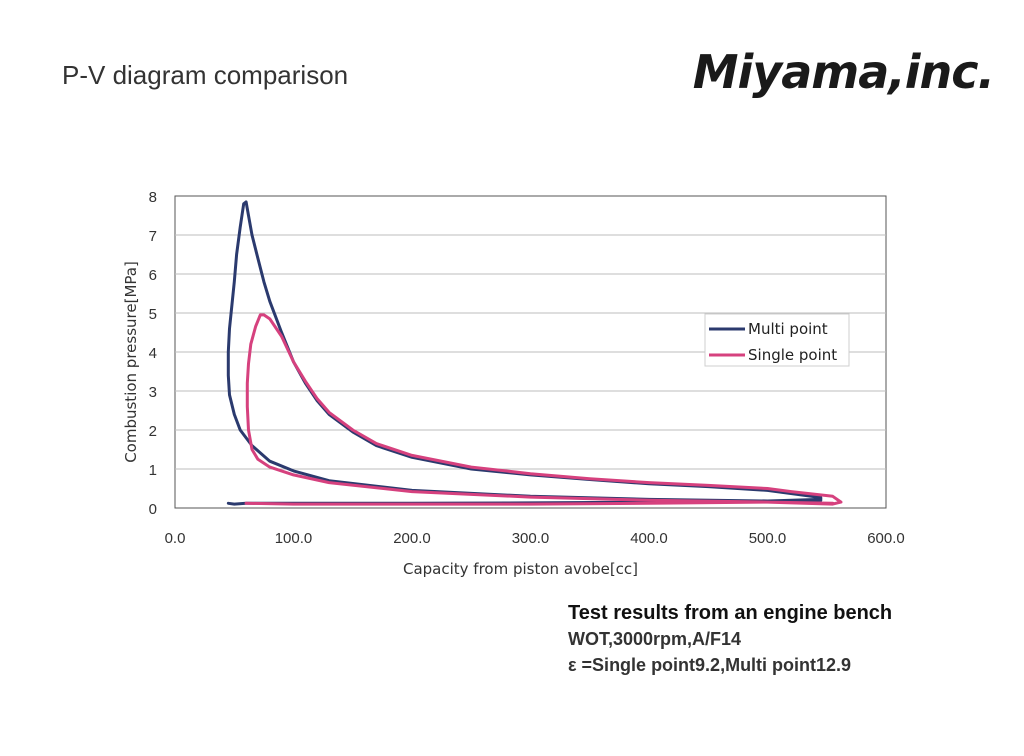  What do you see at coordinates (153, 509) in the screenshot?
I see `y-tick-label: 0` at bounding box center [153, 509].